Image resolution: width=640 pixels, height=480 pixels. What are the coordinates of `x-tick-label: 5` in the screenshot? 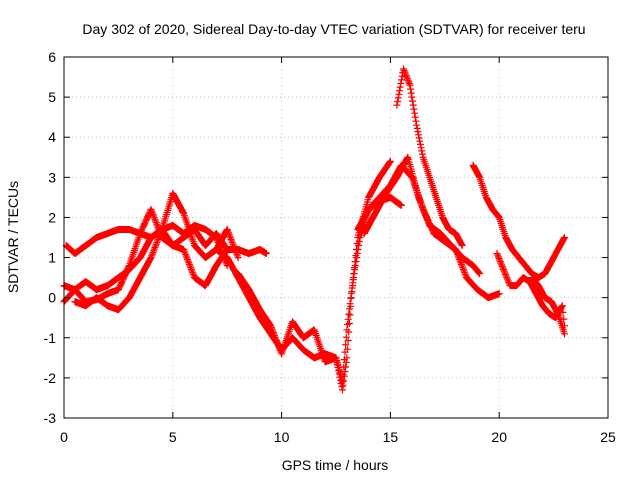 It's located at (173, 437).